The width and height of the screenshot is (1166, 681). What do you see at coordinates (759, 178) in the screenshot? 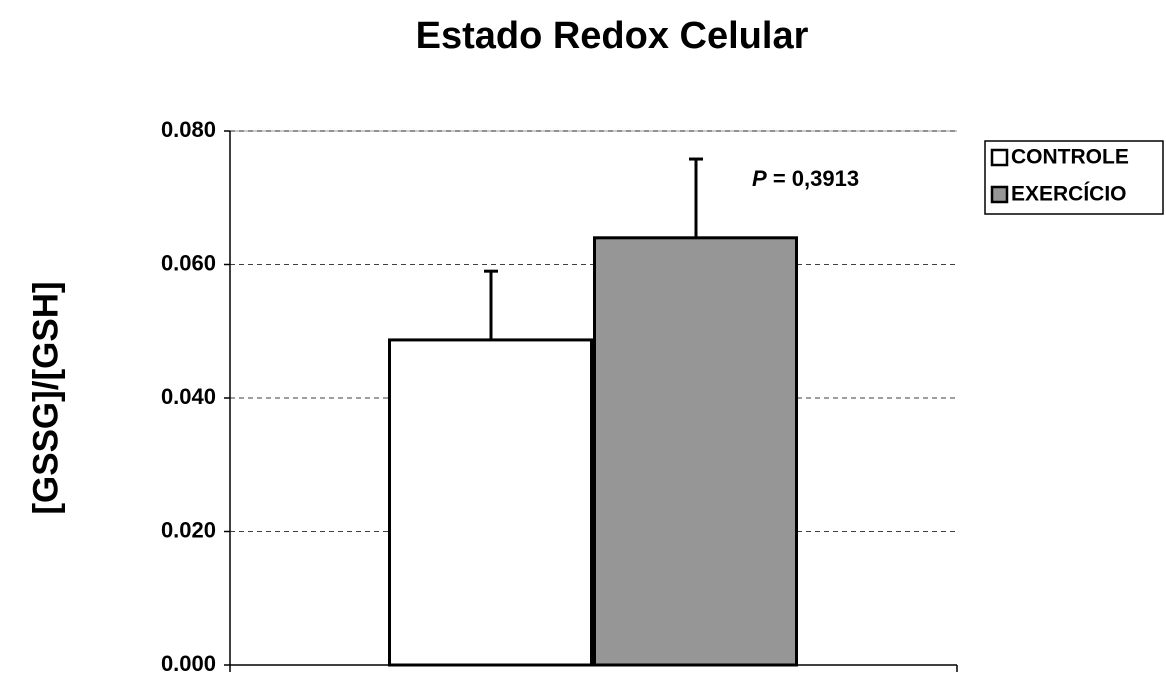
I see `annotation-variable: P` at bounding box center [759, 178].